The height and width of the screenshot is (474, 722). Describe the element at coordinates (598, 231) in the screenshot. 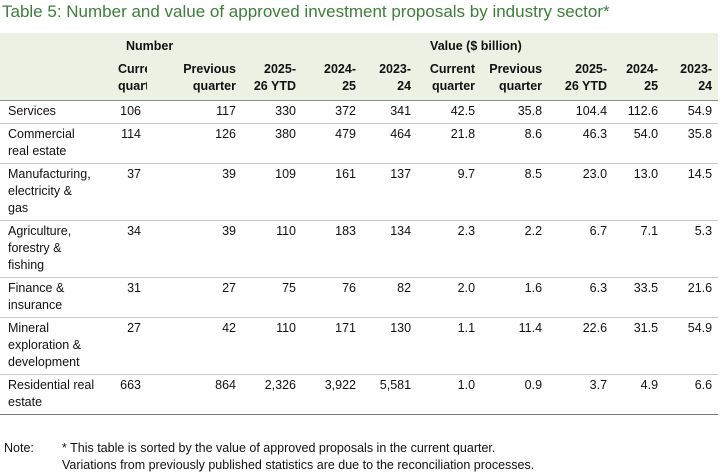

I see `table-cell: 6.7` at that location.